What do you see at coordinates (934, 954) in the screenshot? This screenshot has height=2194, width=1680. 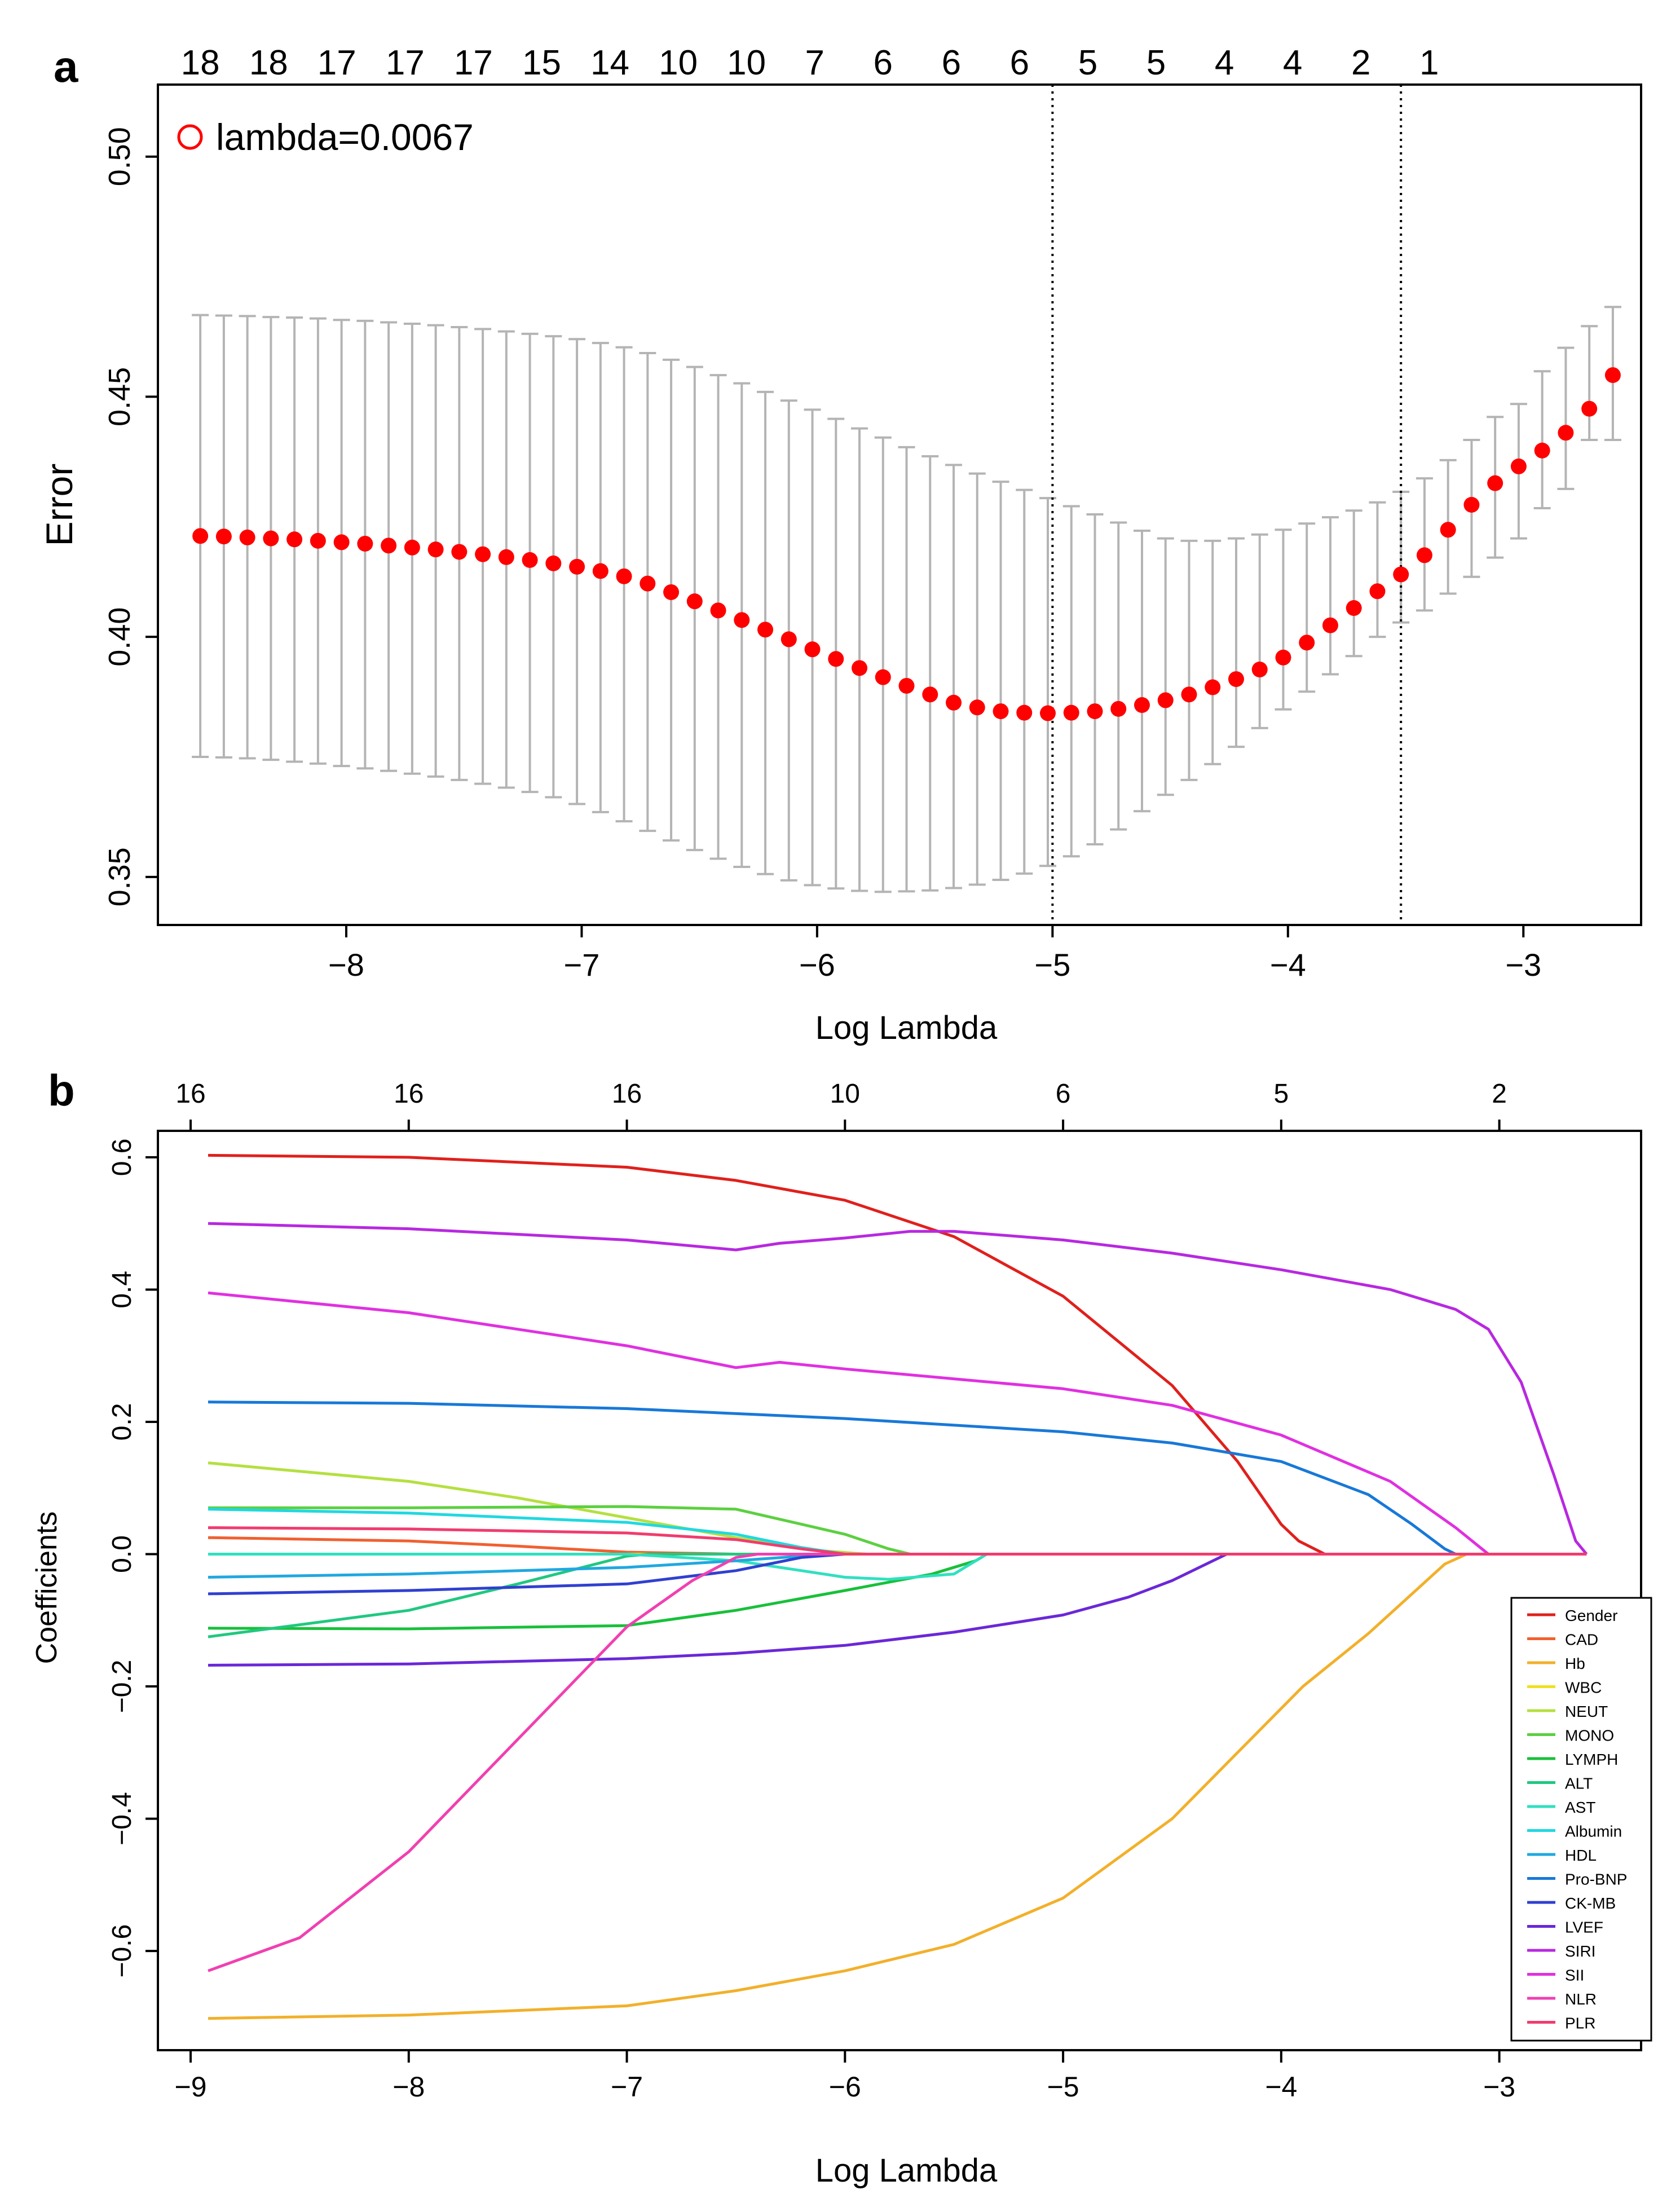 I see `panel-a-x-axis: −8 −7 −6 −5 −4 −3` at bounding box center [934, 954].